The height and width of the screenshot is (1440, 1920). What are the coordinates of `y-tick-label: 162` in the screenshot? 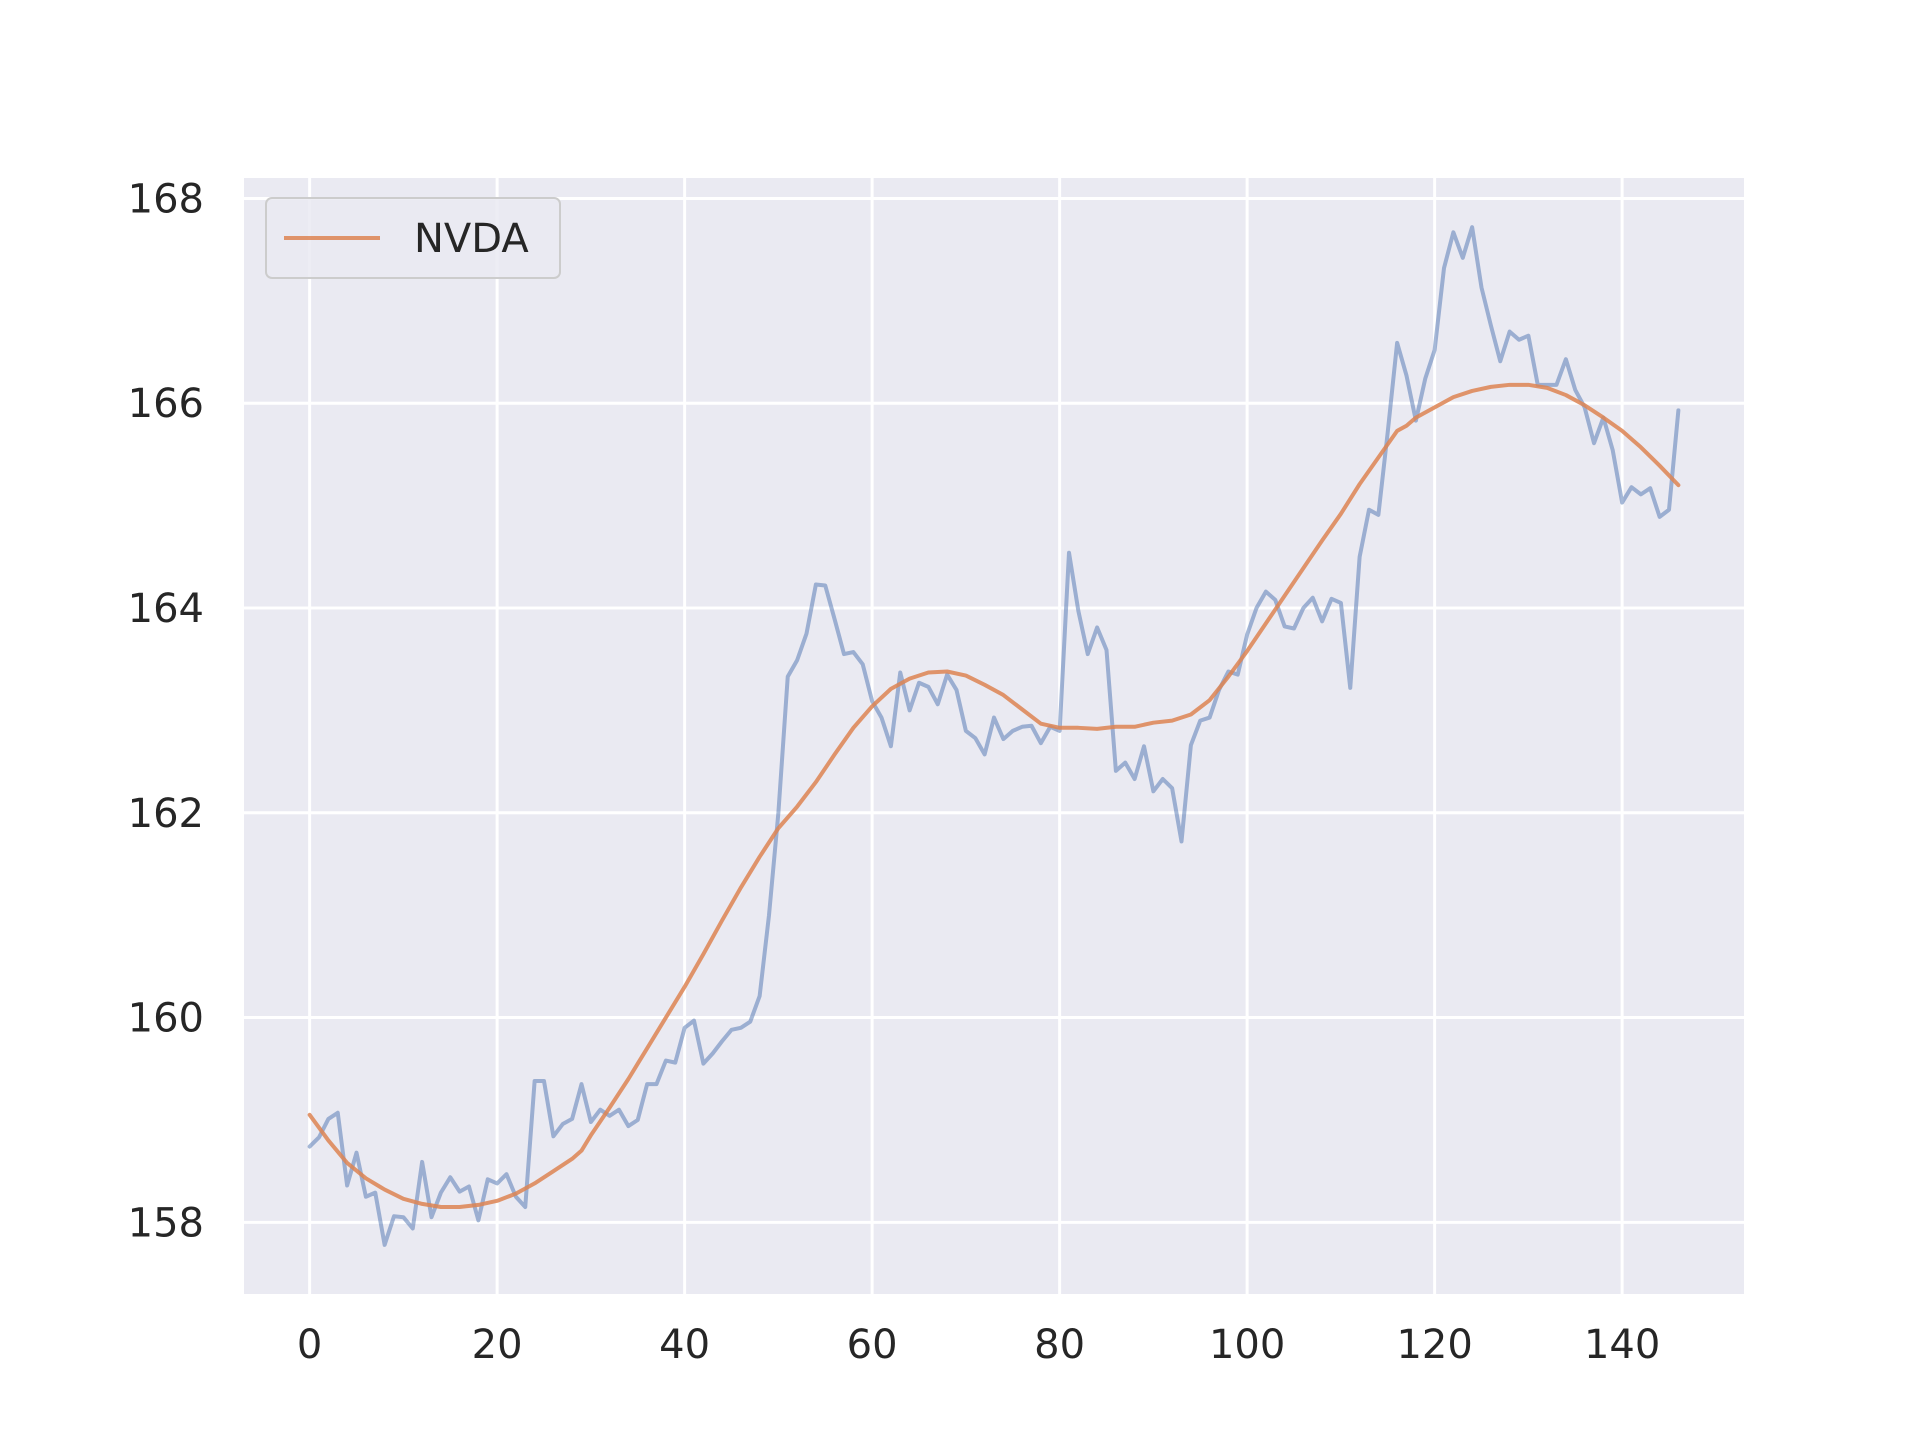 It's located at (166, 814).